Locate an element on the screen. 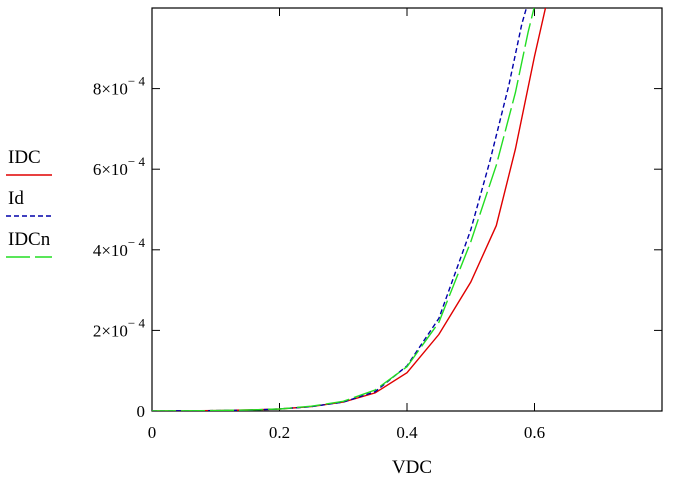 The height and width of the screenshot is (482, 680). legend-label-idcn: IDCn is located at coordinates (29, 239).